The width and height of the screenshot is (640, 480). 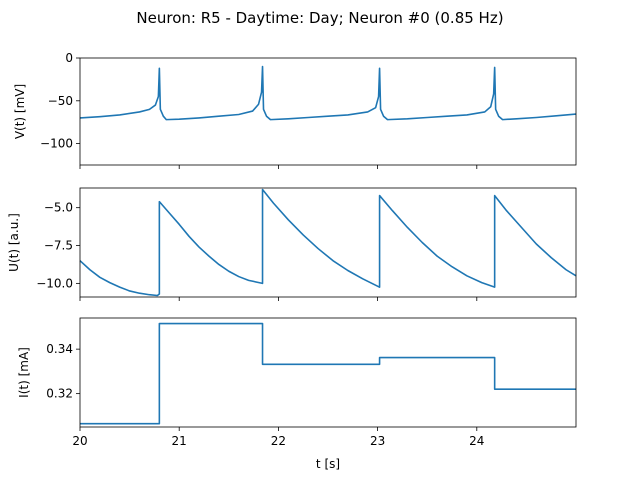 I want to click on current-x-tick-label-0: 20, so click(x=79, y=441).